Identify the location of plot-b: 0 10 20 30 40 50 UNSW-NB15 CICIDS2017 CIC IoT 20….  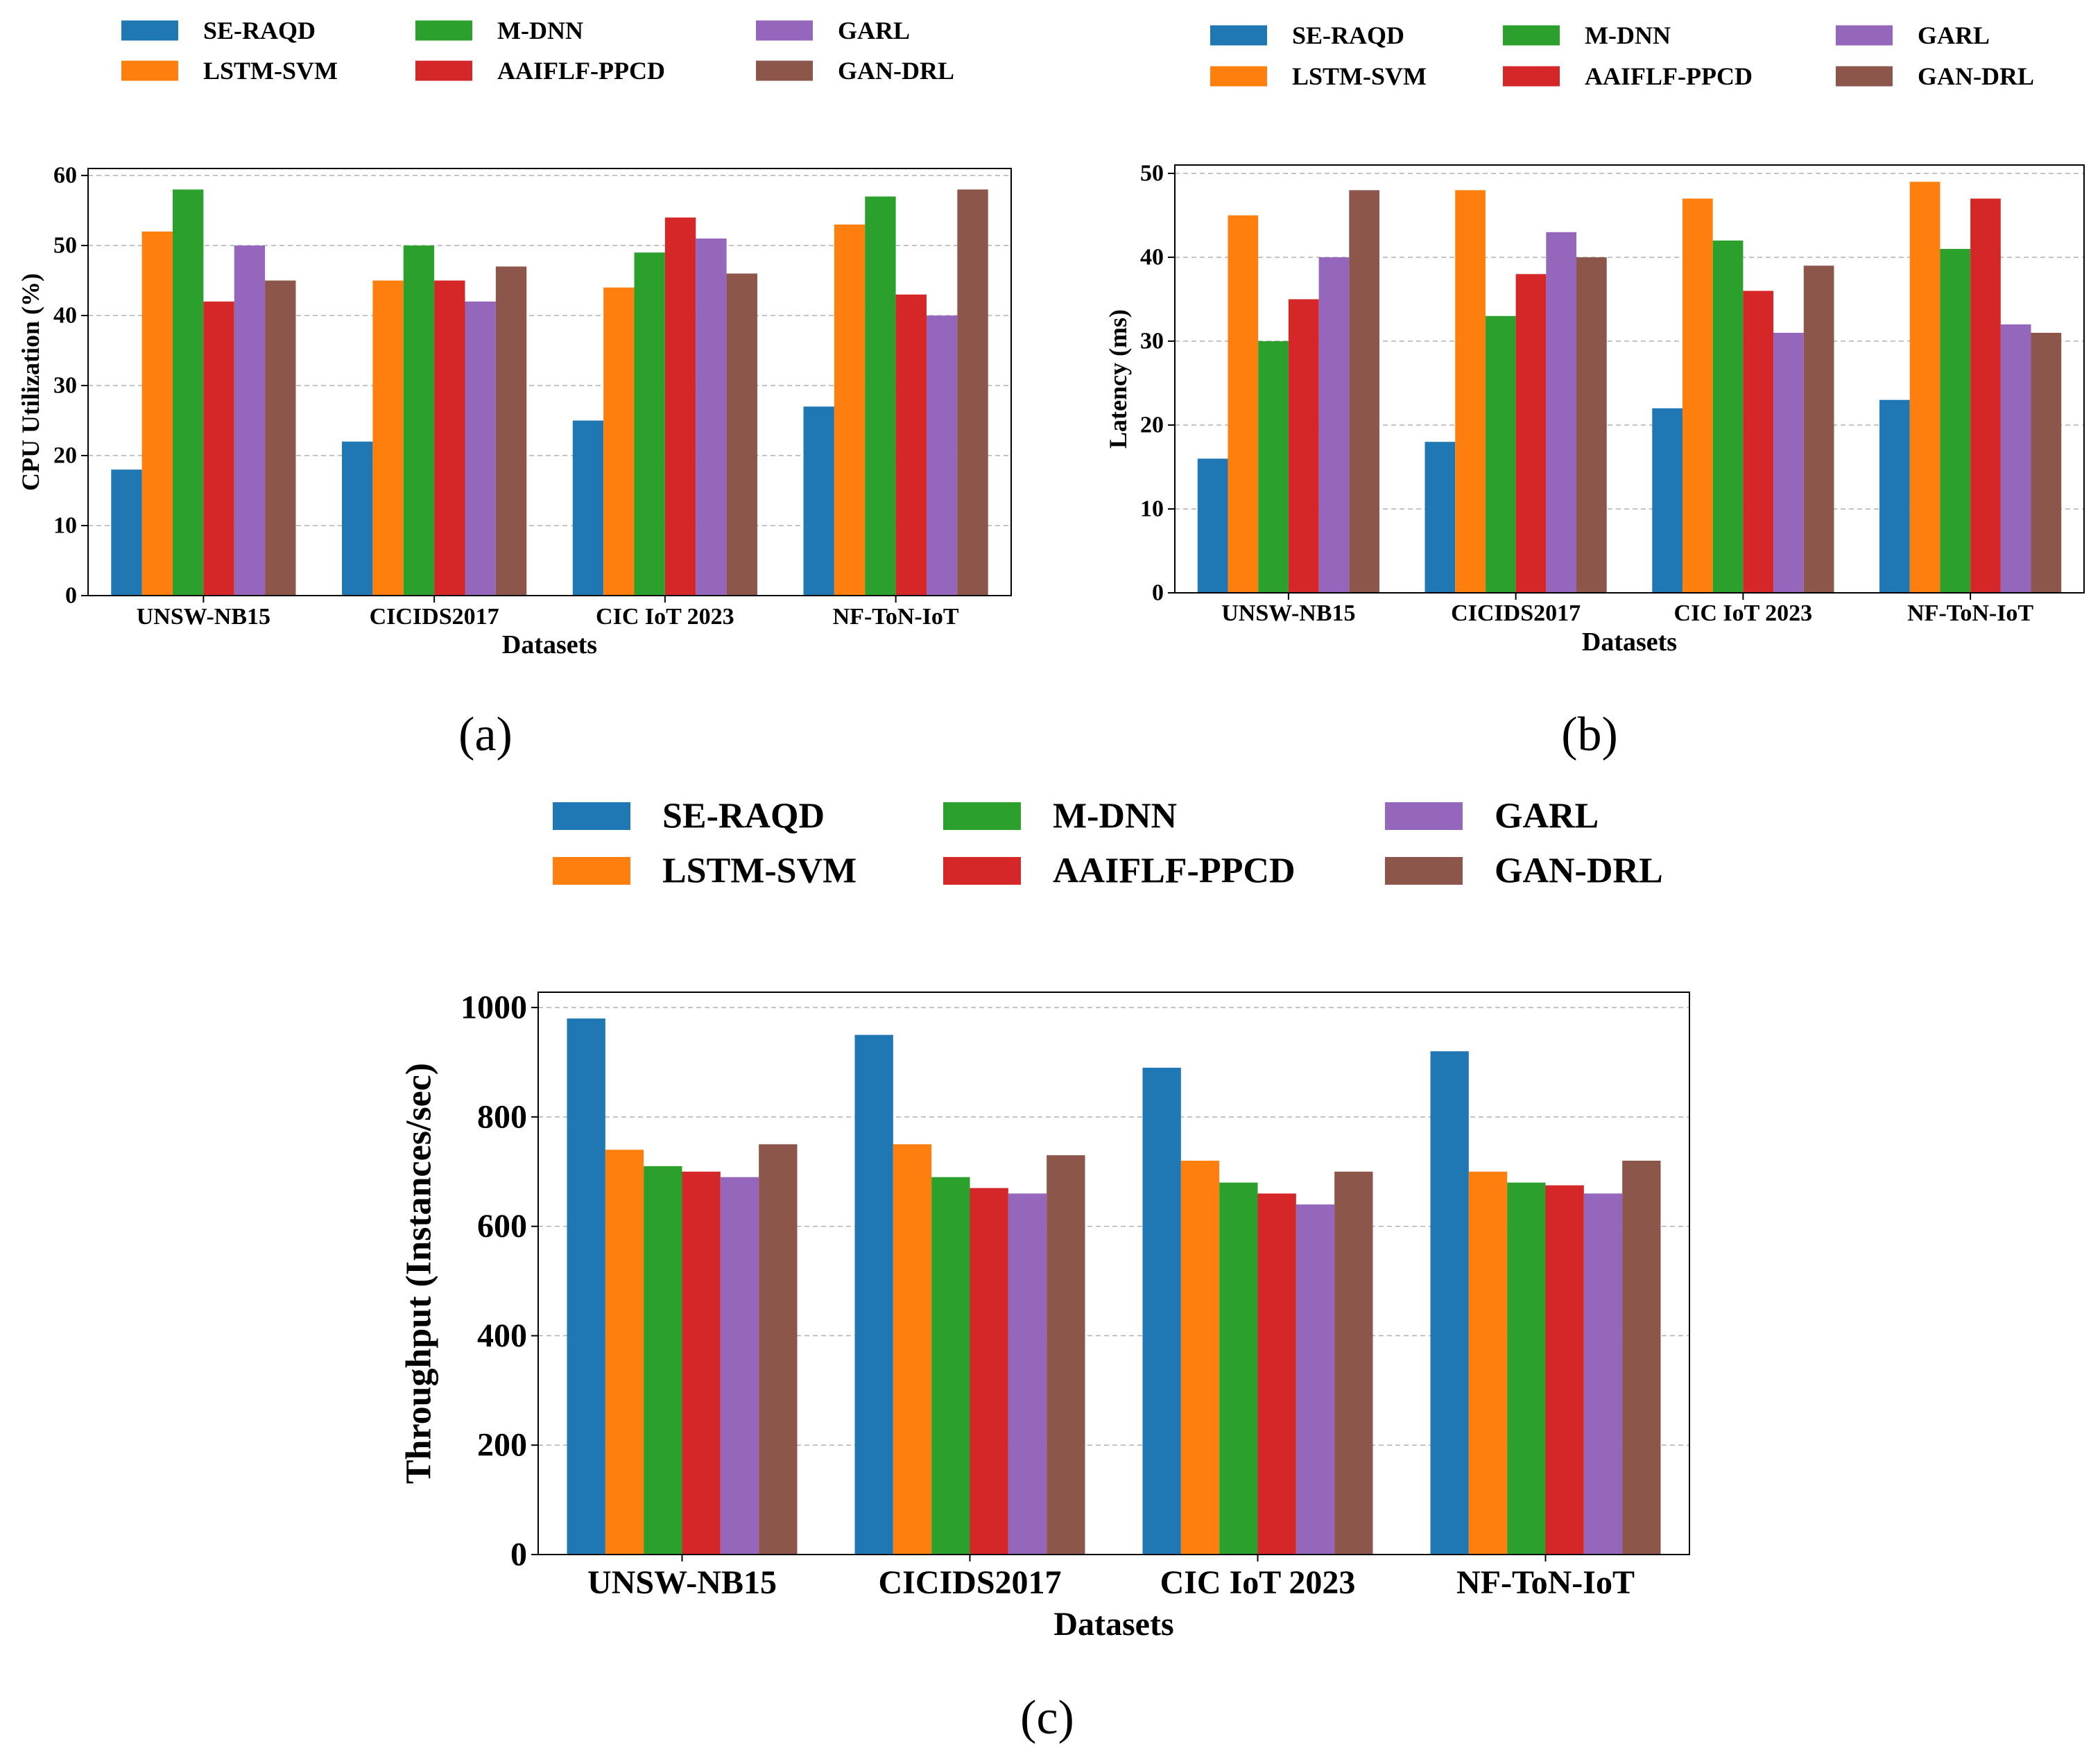
(1595, 409).